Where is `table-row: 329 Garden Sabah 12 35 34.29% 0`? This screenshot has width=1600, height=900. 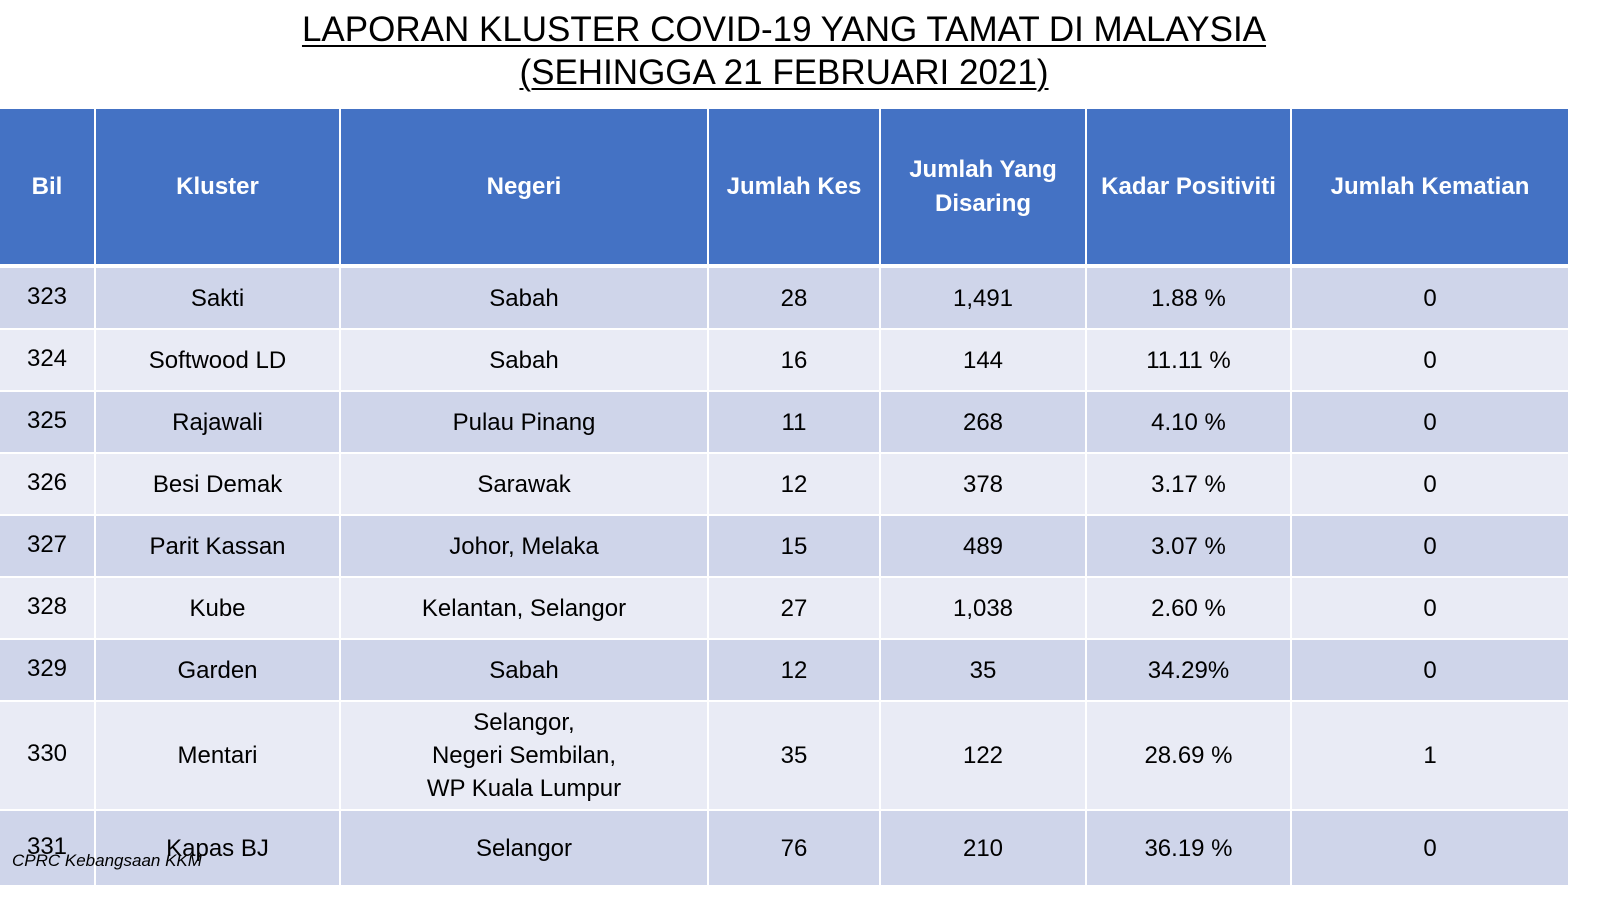
table-row: 329 Garden Sabah 12 35 34.29% 0 is located at coordinates (784, 671).